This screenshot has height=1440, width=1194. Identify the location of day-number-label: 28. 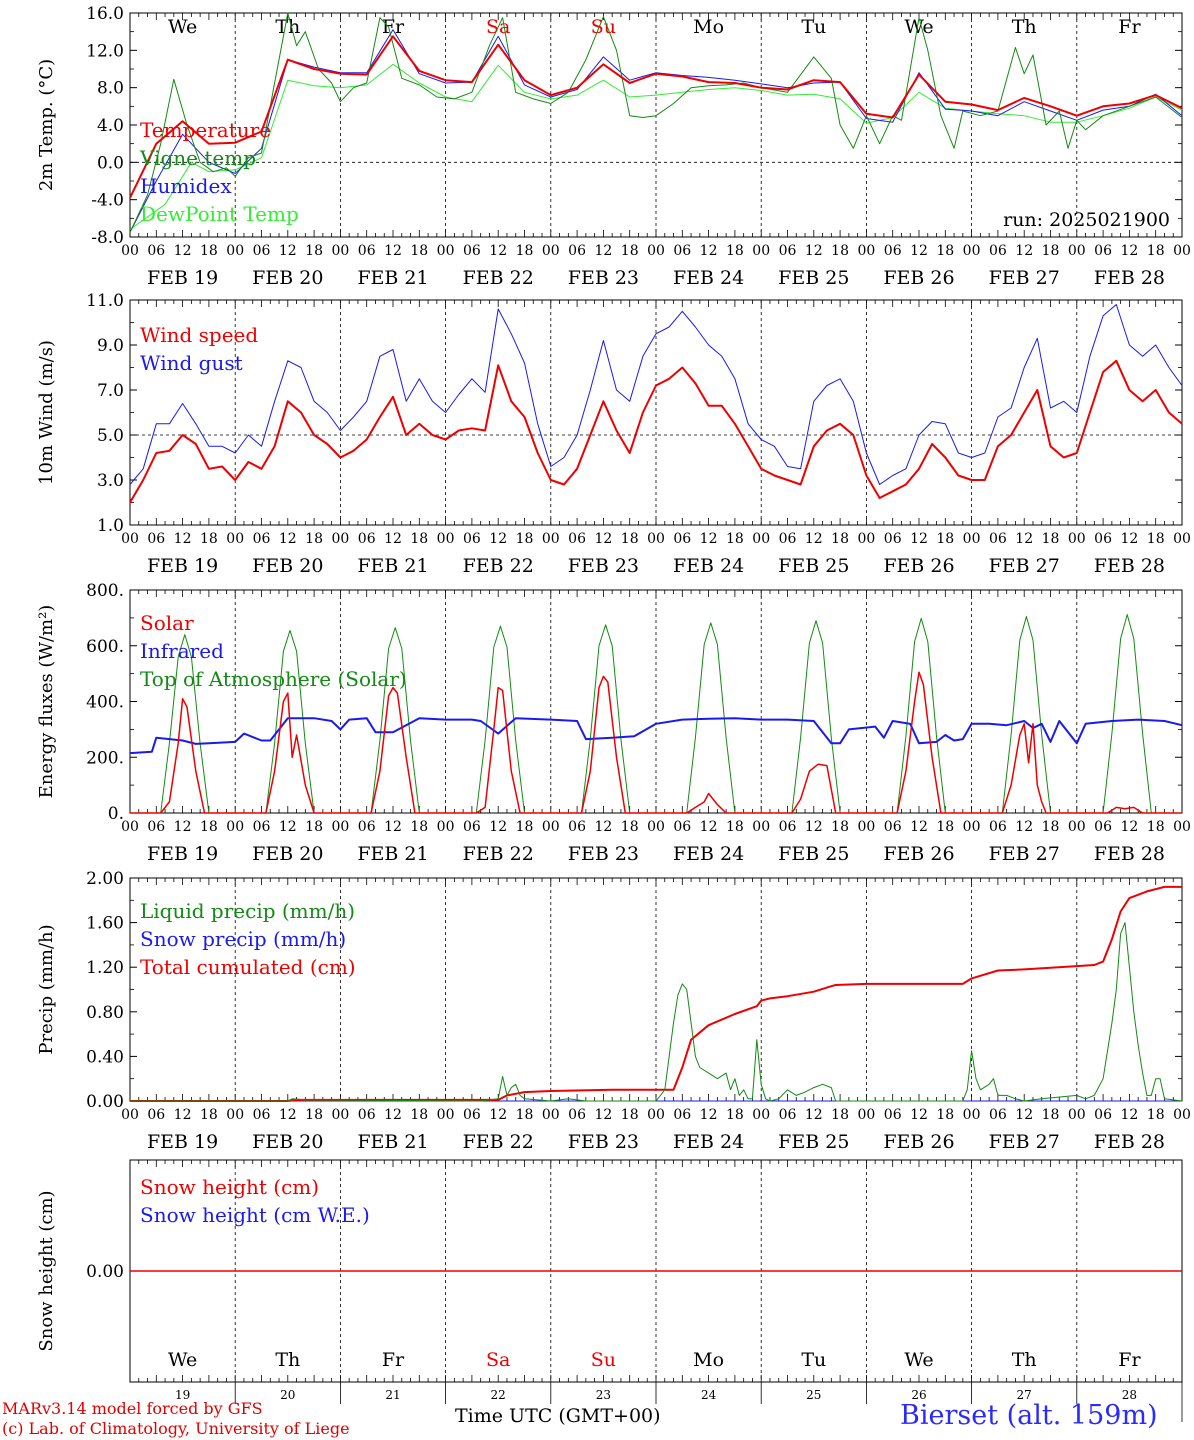
(1129, 1395).